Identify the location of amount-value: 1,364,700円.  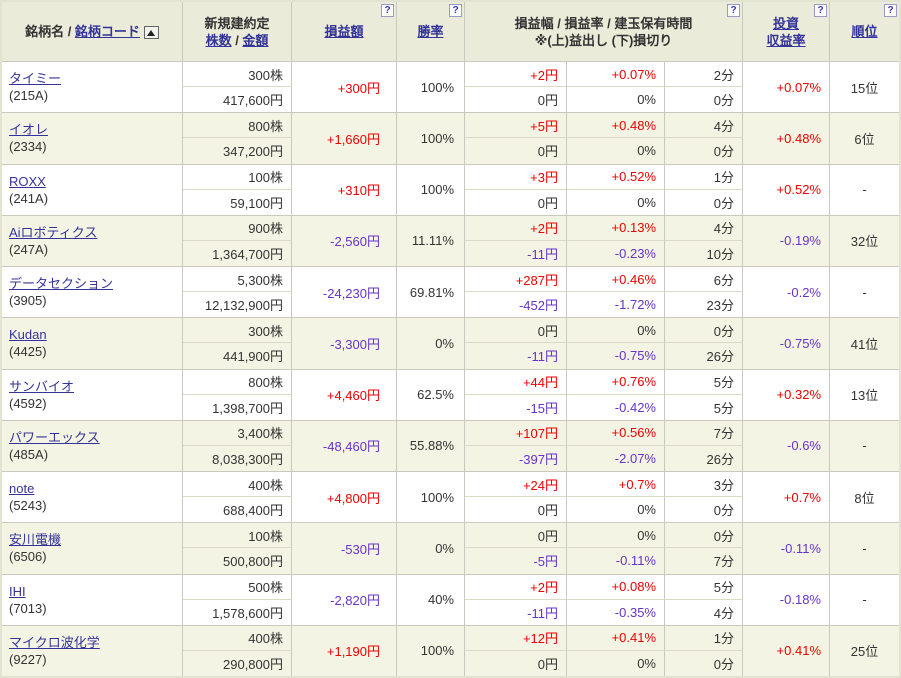
(237, 253).